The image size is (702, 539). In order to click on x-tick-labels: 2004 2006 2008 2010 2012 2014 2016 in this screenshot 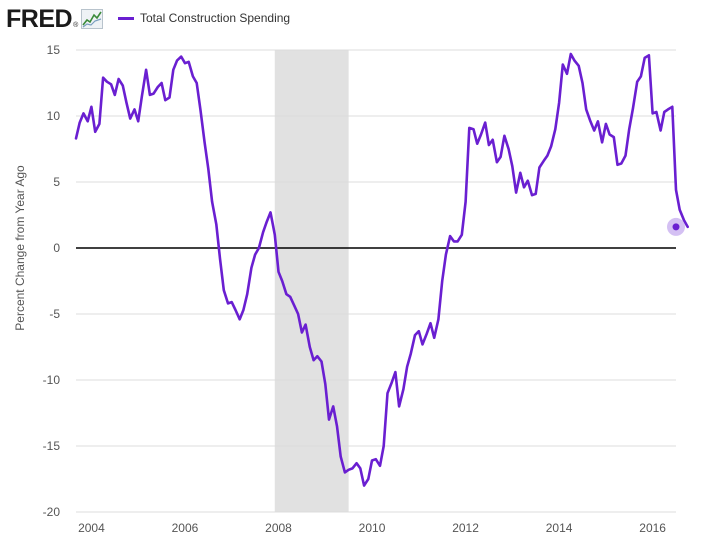, I will do `click(372, 528)`.